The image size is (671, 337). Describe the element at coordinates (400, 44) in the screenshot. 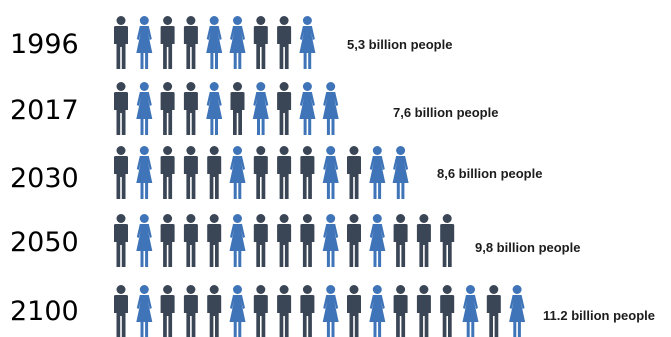

I see `value-label-1996: 5,3 billion people` at that location.